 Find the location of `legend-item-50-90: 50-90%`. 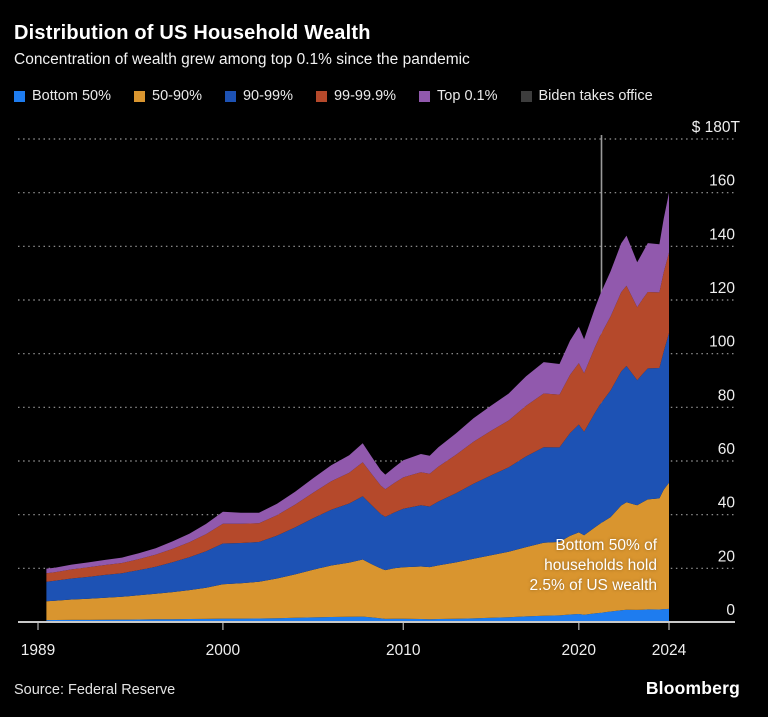

legend-item-50-90: 50-90% is located at coordinates (168, 96).